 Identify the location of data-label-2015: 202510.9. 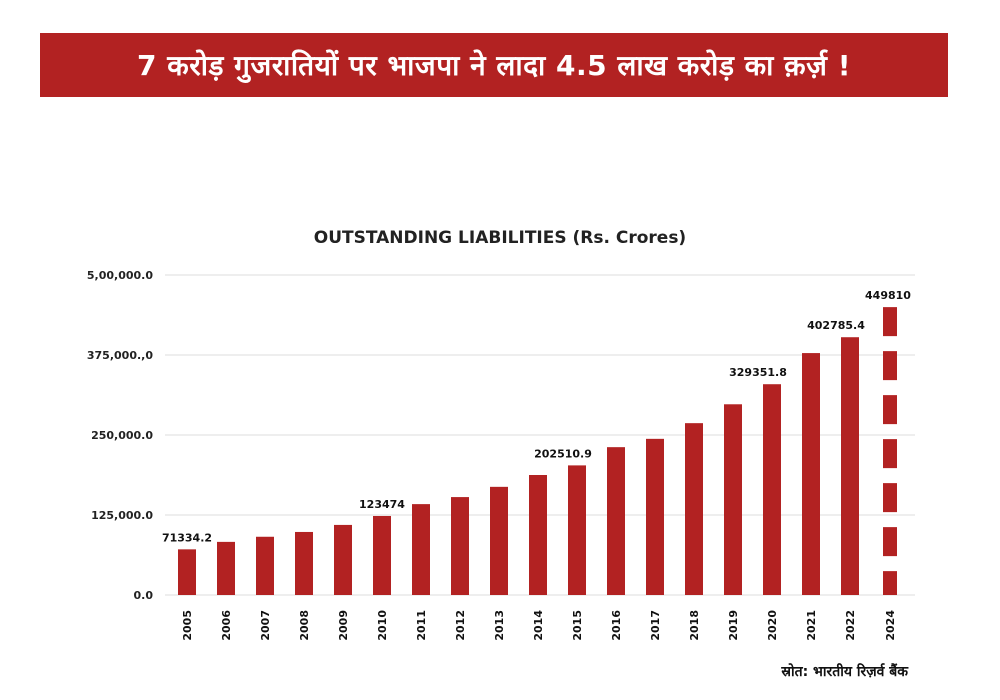
(563, 453).